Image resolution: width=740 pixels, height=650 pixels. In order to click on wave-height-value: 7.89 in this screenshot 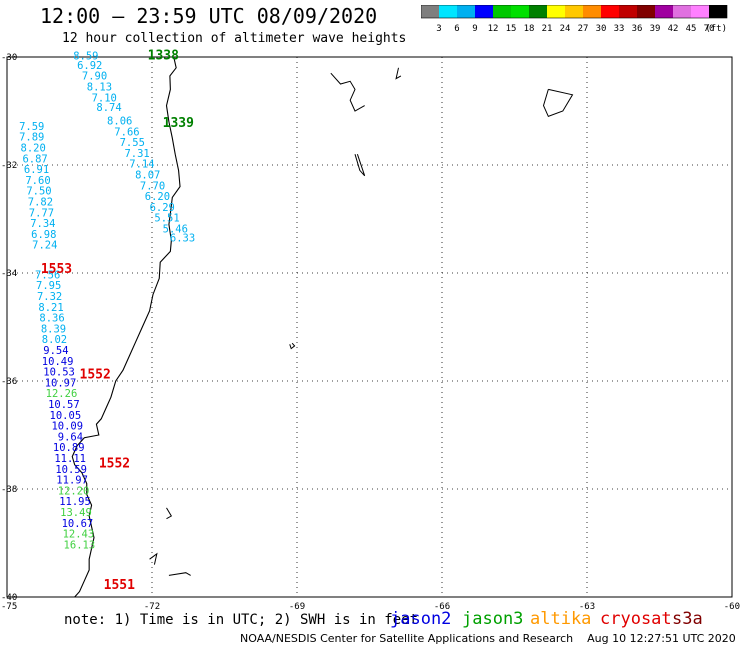, I will do `click(31, 138)`.